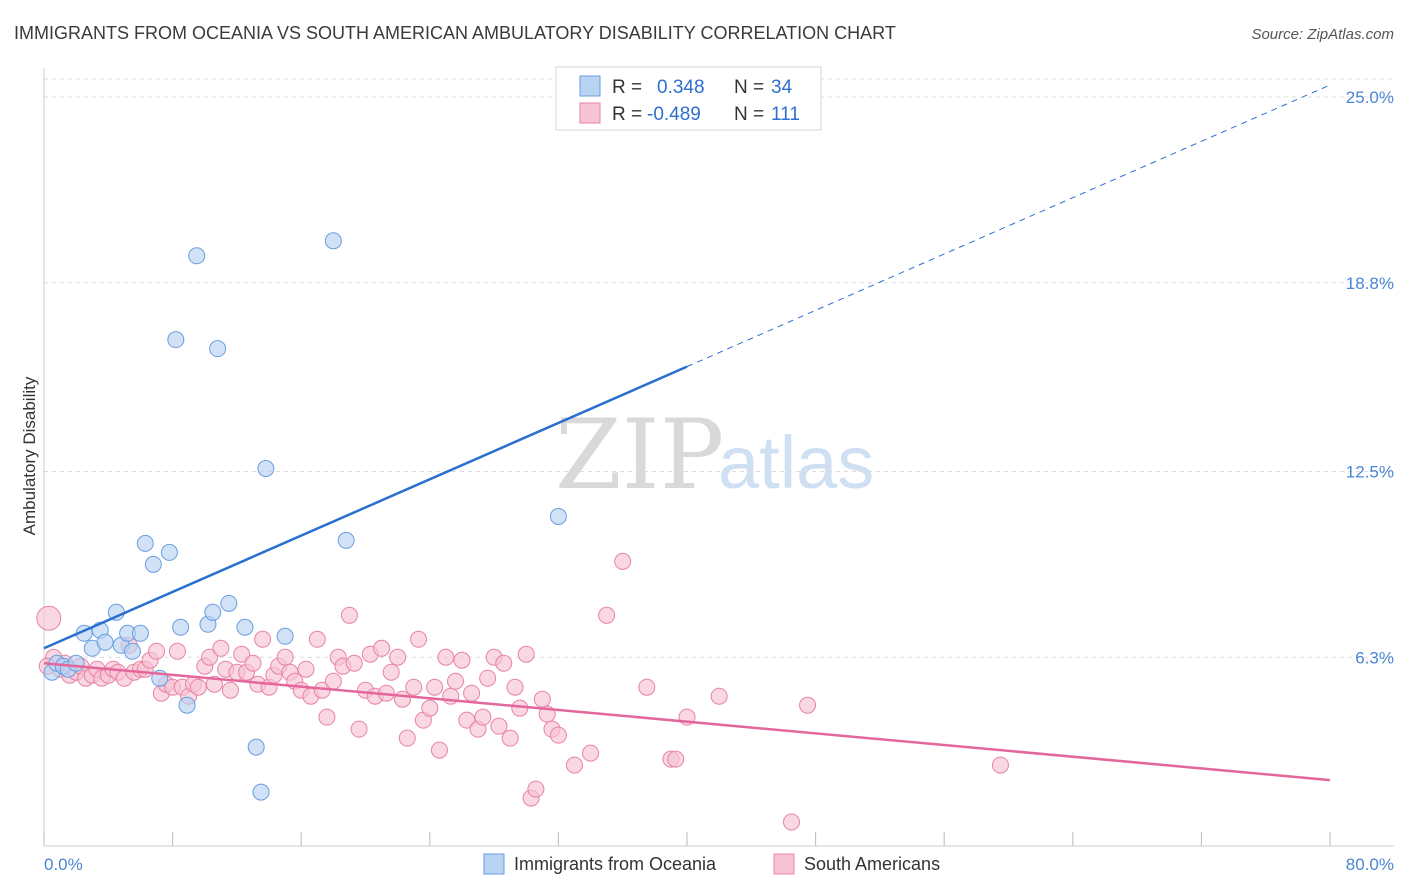  I want to click on bottom-legend-swatch-blue, so click(494, 864).